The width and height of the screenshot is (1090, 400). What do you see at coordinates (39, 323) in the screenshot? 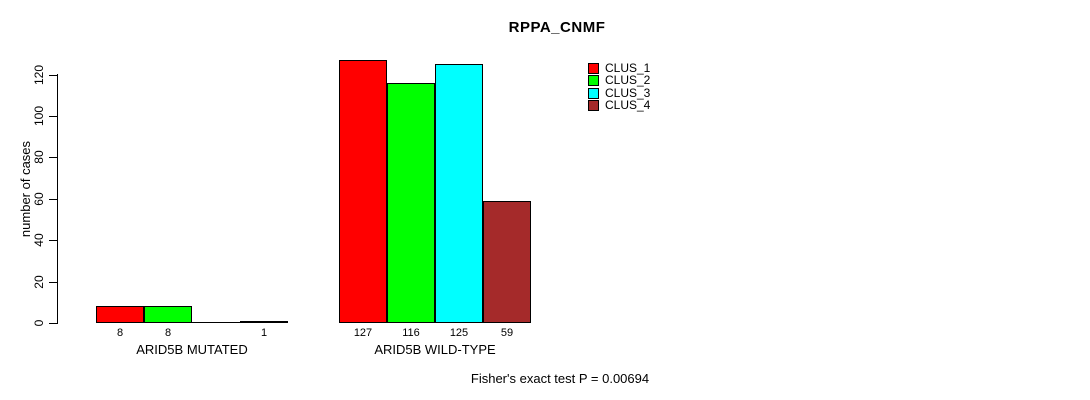
I see `y-tick-label: 0` at bounding box center [39, 323].